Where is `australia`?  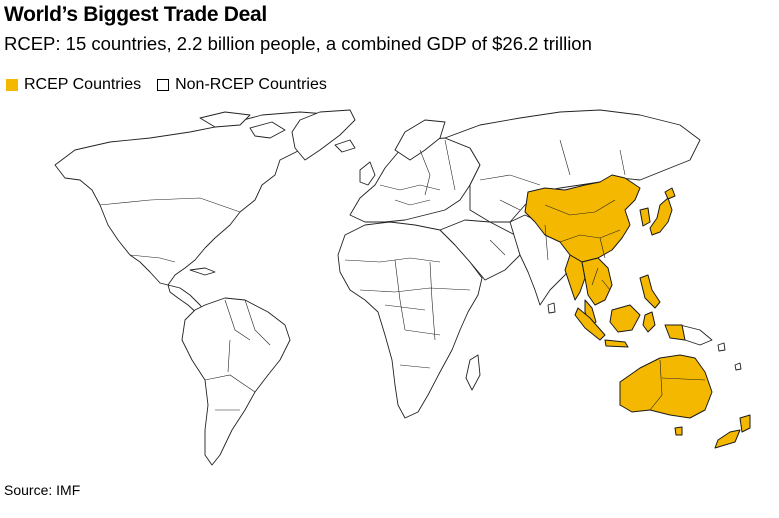
australia is located at coordinates (666, 386).